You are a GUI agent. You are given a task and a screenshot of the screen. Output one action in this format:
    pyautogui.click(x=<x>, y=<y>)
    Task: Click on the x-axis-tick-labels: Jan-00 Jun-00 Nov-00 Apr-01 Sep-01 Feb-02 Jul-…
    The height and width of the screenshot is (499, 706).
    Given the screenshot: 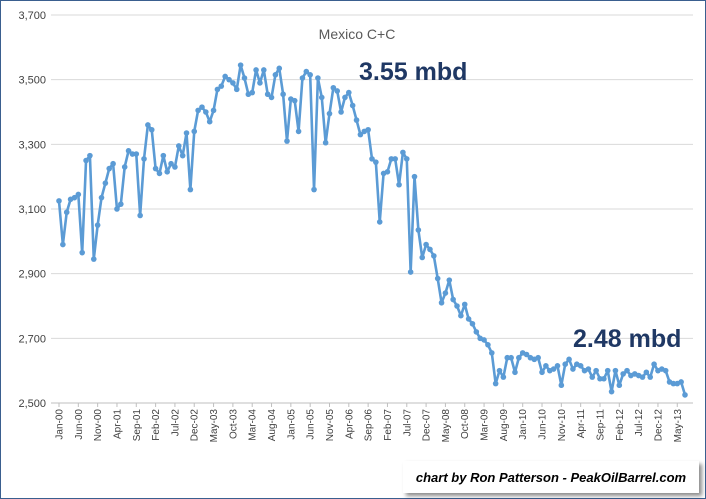 What is the action you would take?
    pyautogui.click(x=369, y=422)
    